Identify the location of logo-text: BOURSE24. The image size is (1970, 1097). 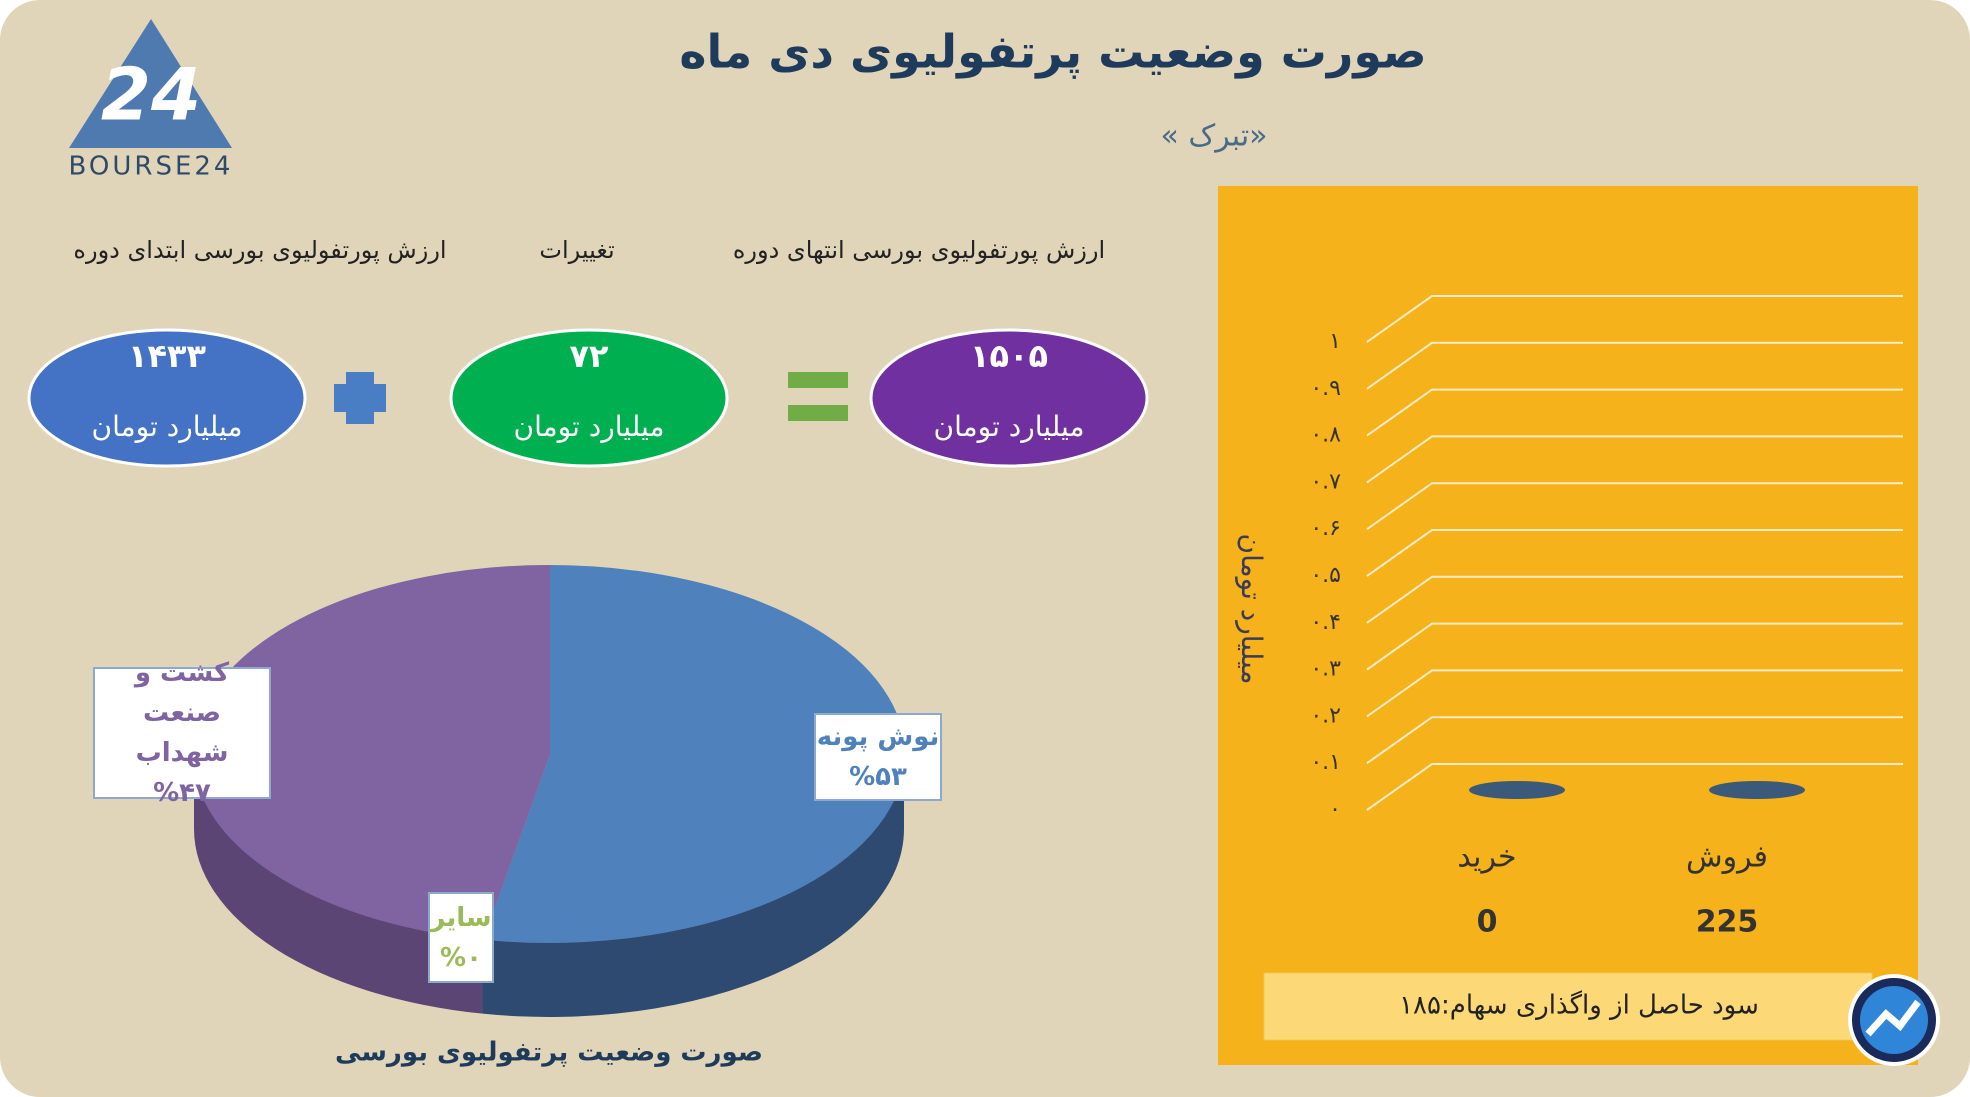
(151, 167).